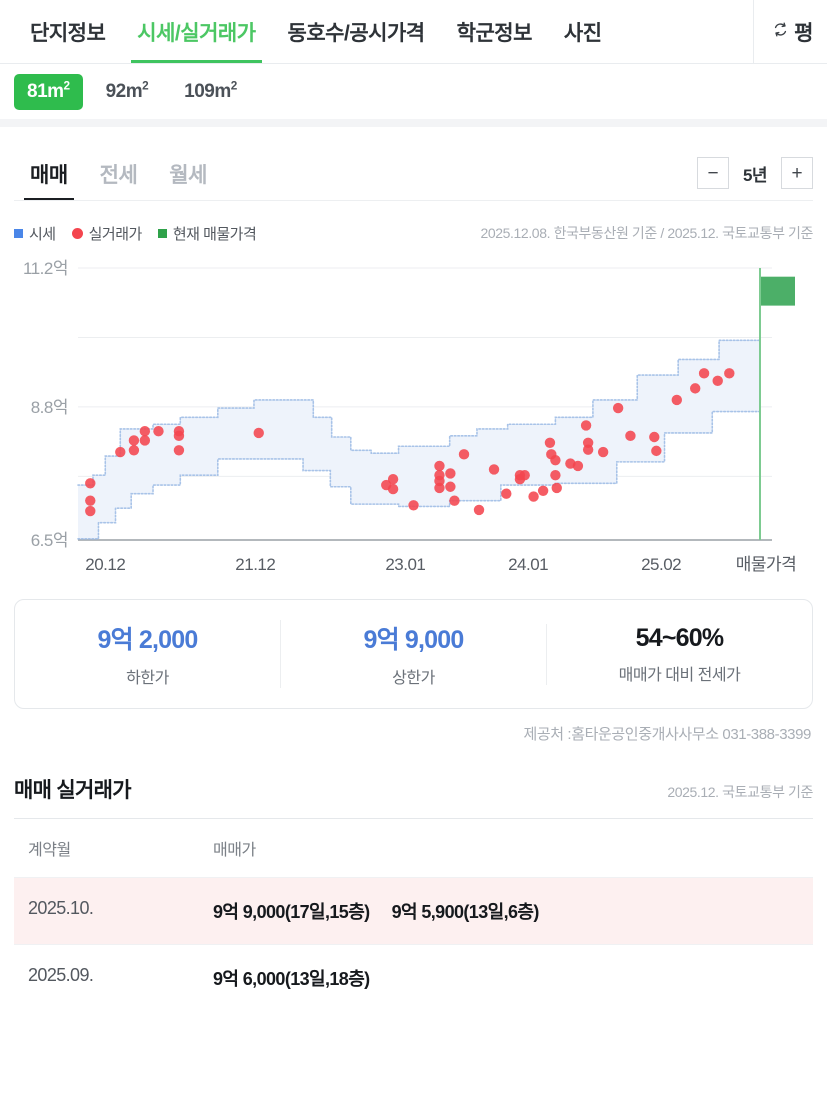 The height and width of the screenshot is (1107, 827). I want to click on period-stepper: − 5년 +, so click(755, 173).